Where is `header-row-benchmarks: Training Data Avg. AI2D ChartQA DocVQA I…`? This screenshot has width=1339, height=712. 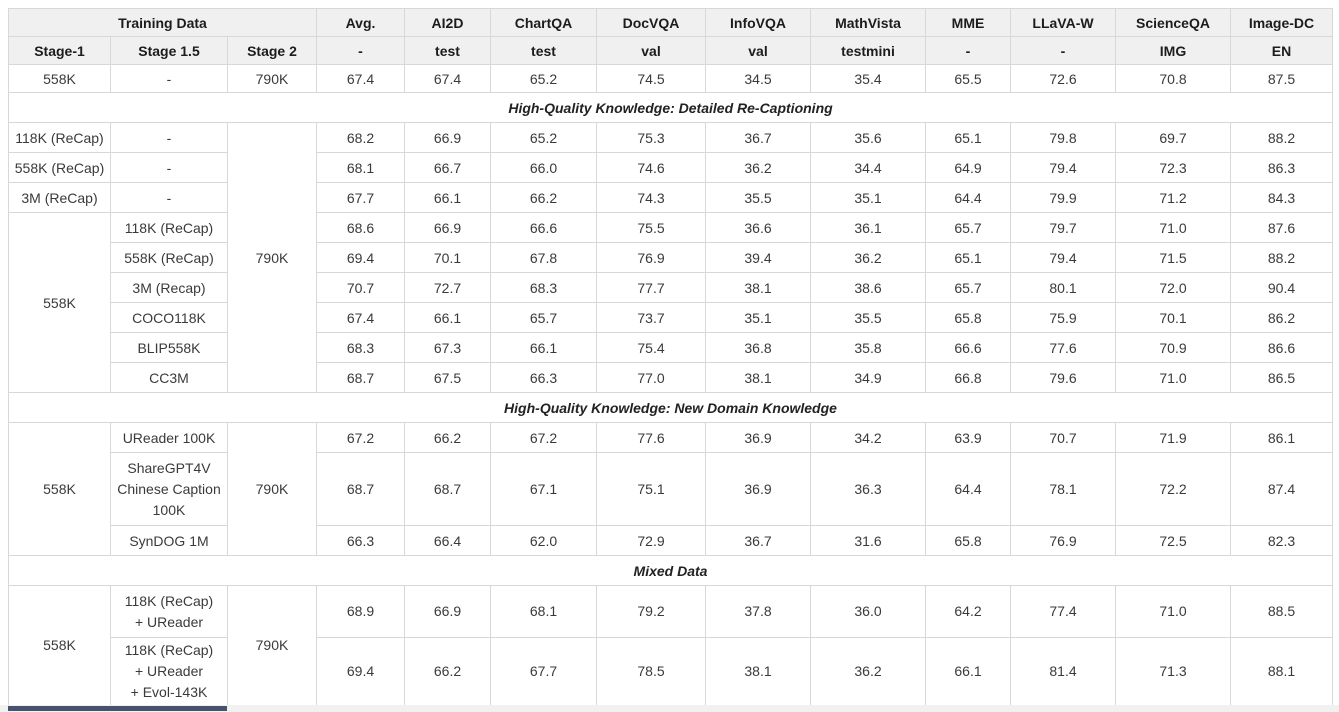
header-row-benchmarks: Training Data Avg. AI2D ChartQA DocVQA I… is located at coordinates (670, 22).